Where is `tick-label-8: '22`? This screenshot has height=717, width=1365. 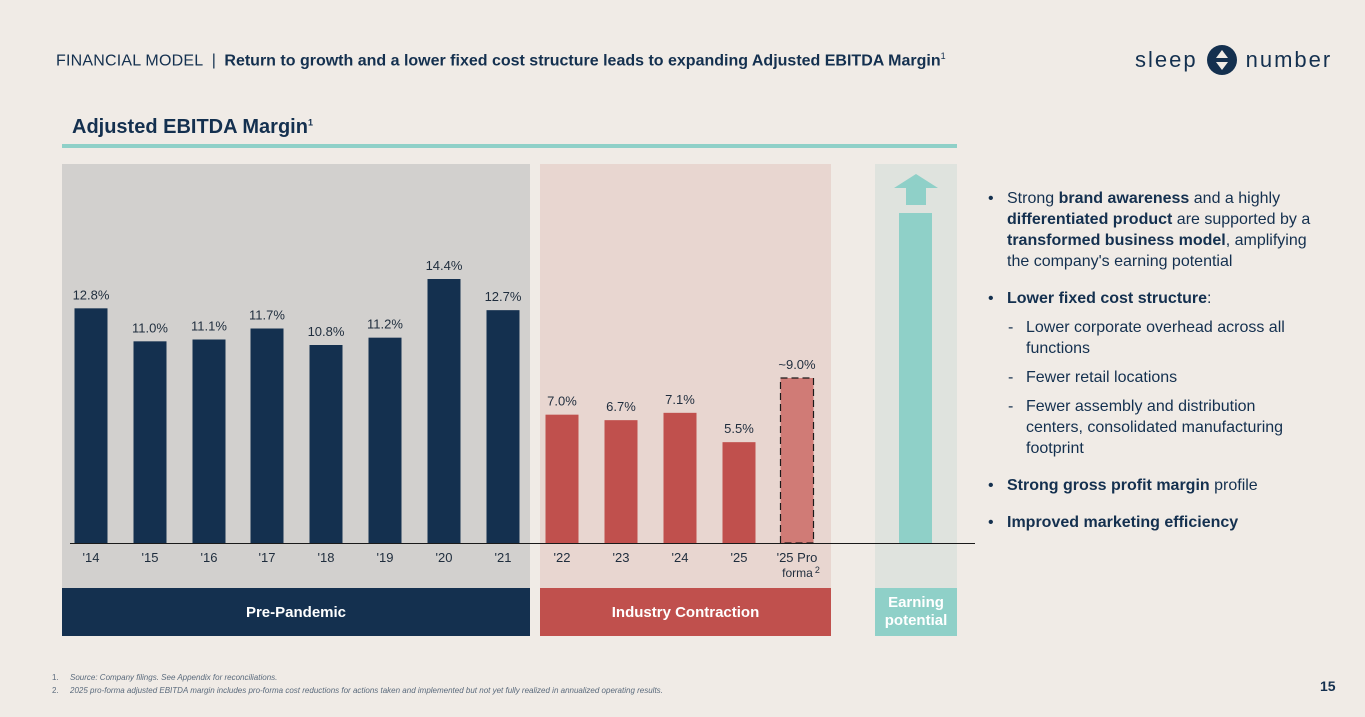 tick-label-8: '22 is located at coordinates (562, 557).